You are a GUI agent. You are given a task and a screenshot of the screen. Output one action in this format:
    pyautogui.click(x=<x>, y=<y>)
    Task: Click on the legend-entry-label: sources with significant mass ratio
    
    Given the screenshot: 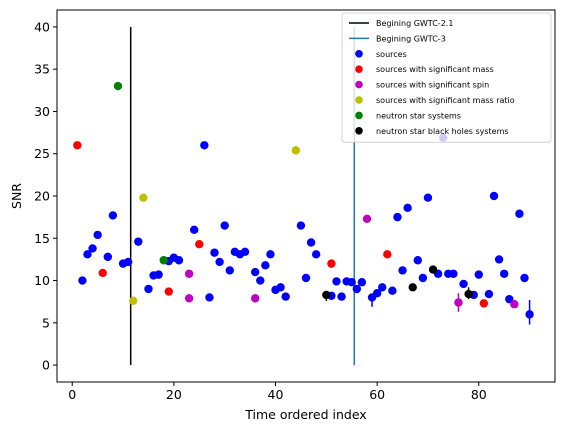 What is the action you would take?
    pyautogui.click(x=445, y=100)
    